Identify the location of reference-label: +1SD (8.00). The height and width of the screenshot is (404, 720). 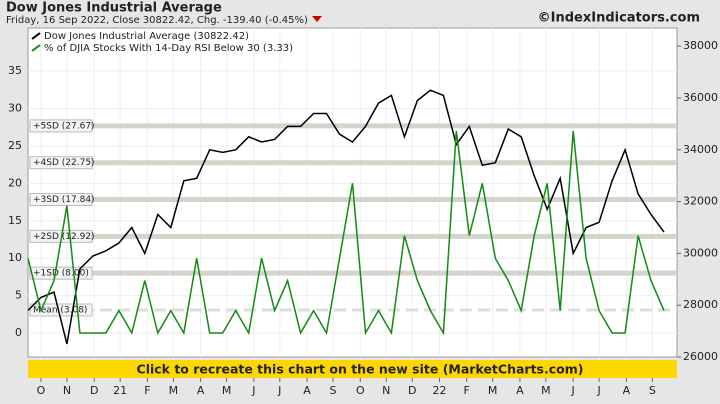
(61, 274).